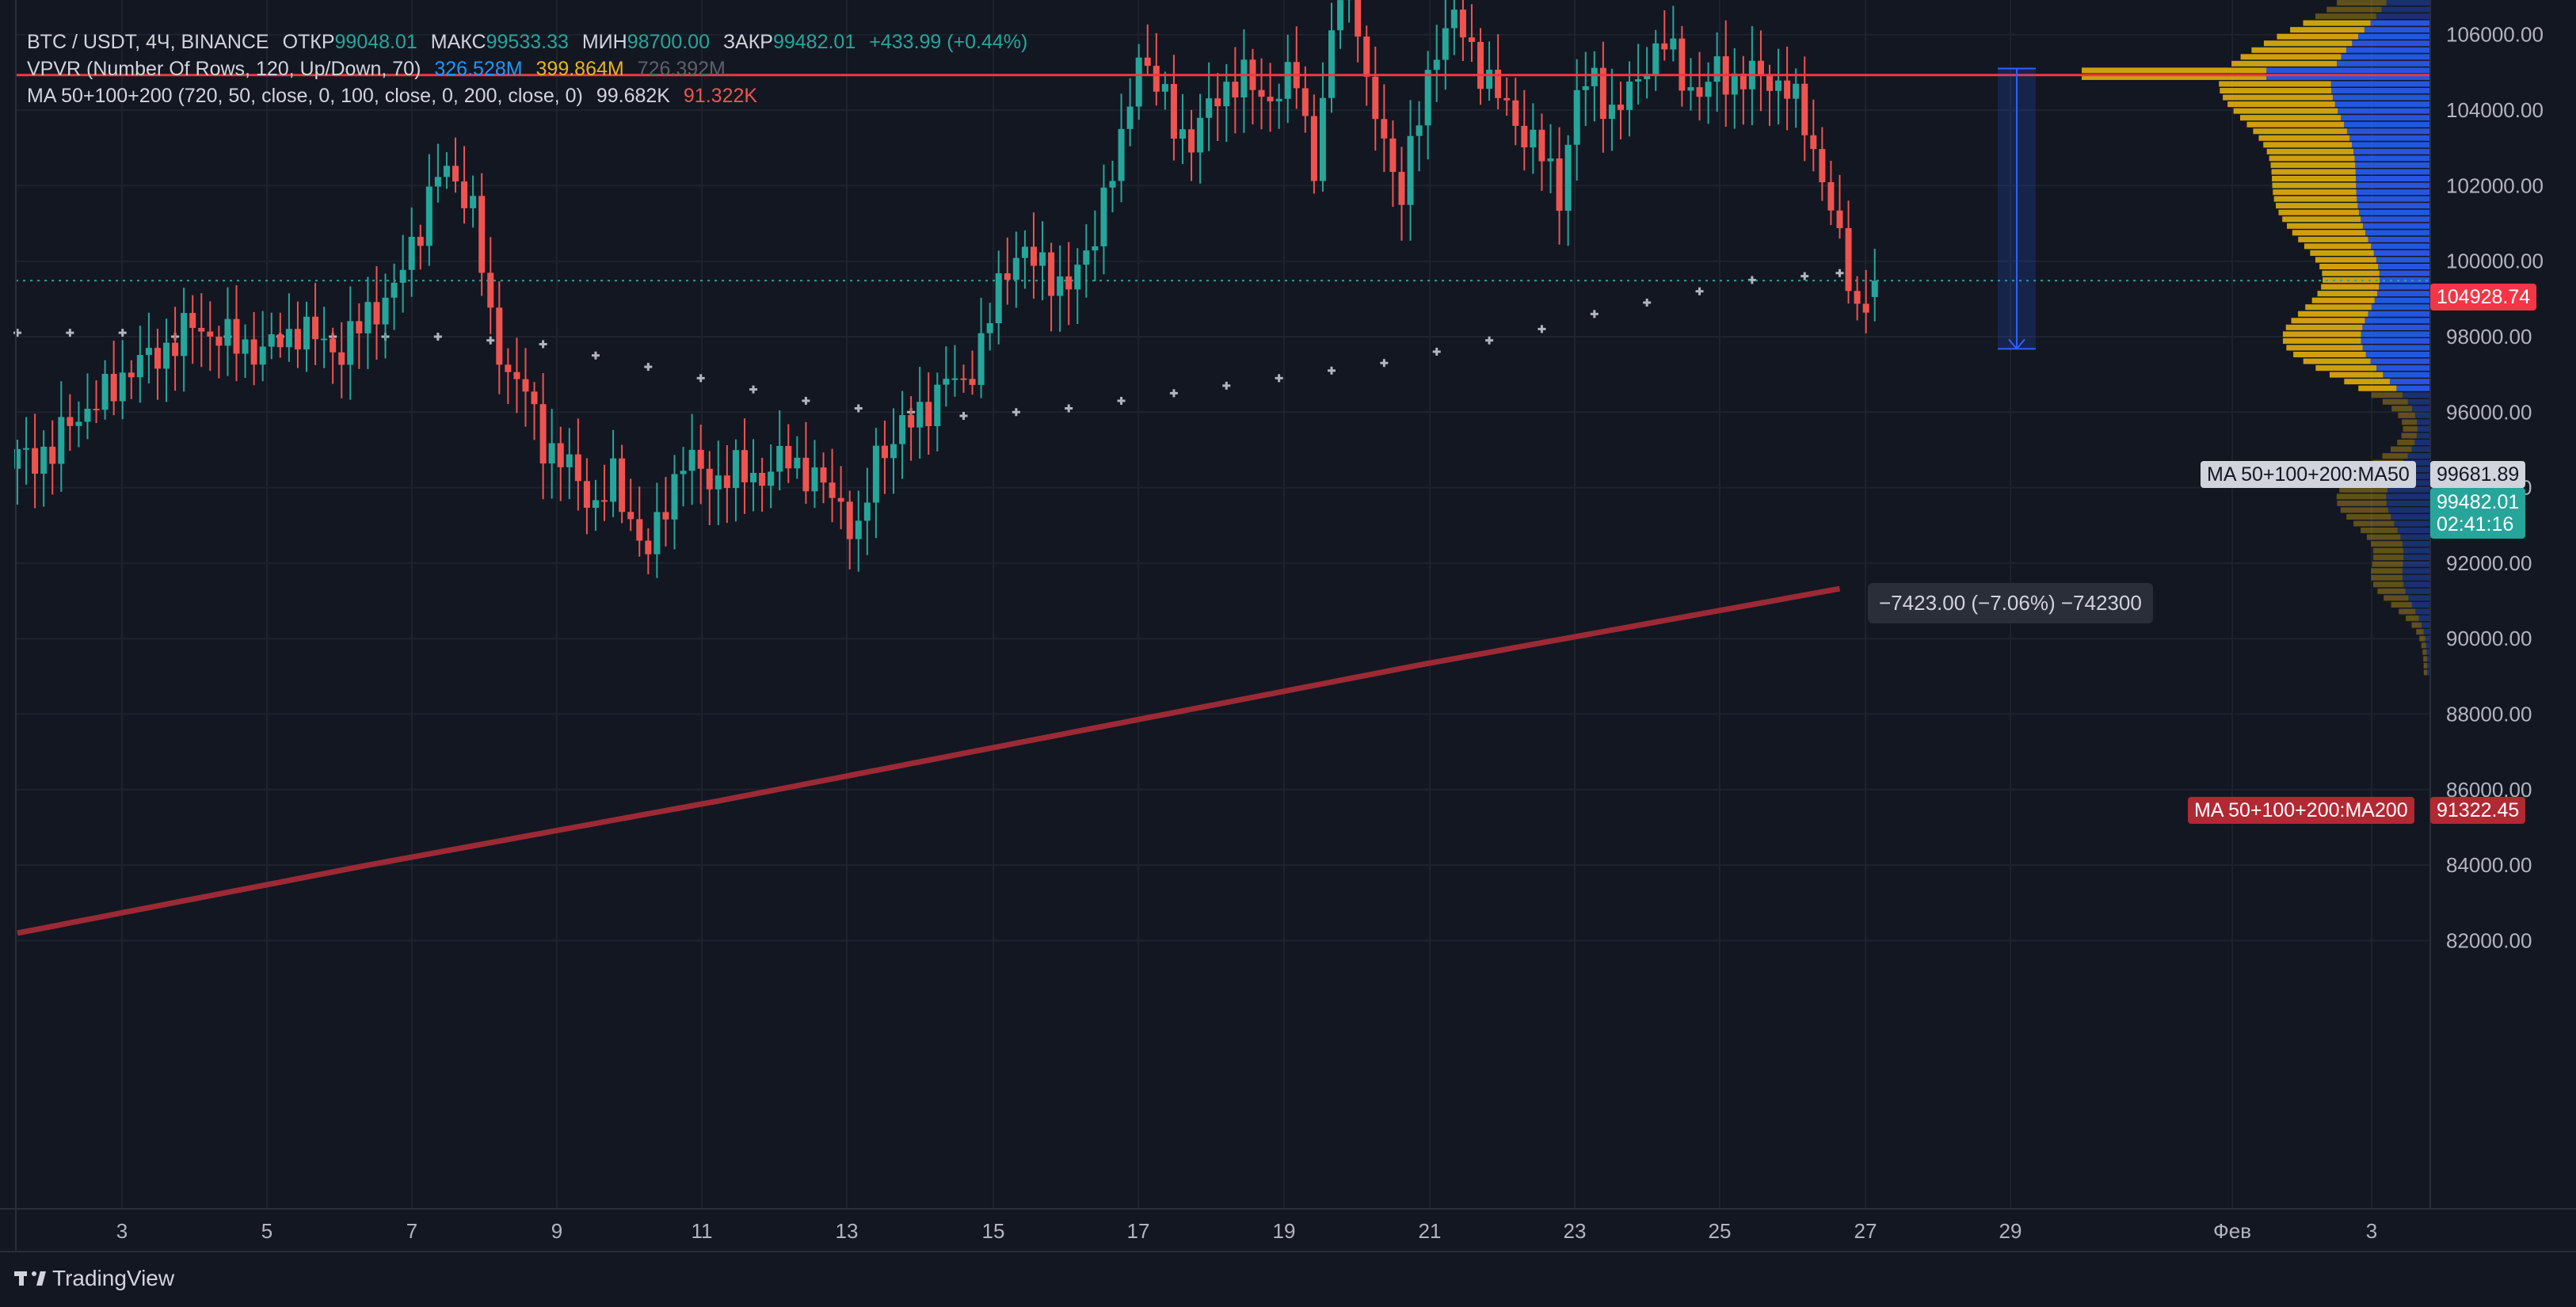 Image resolution: width=2576 pixels, height=1307 pixels. Describe the element at coordinates (2017, 344) in the screenshot. I see `measure-arrow-head` at that location.